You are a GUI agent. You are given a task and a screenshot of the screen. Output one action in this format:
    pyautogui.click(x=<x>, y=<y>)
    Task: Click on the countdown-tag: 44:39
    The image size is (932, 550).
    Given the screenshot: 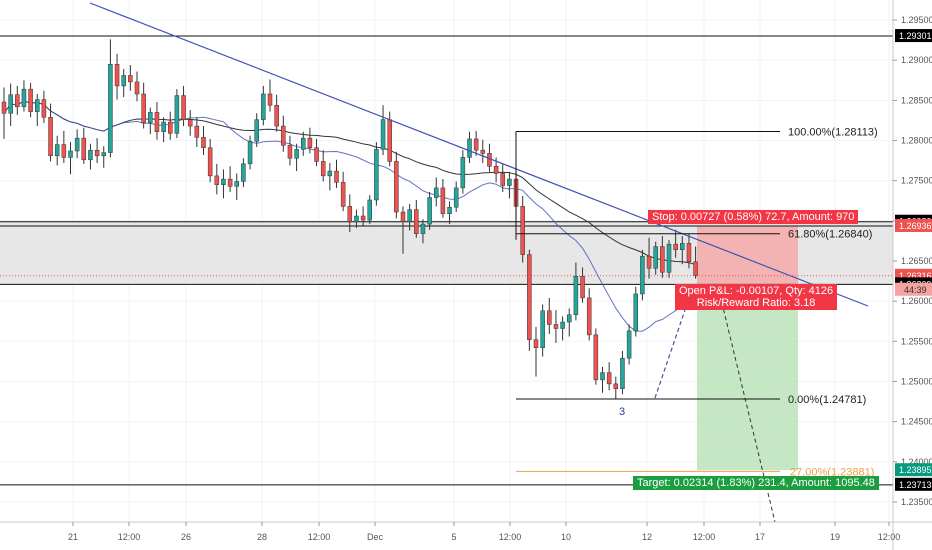 What is the action you would take?
    pyautogui.click(x=913, y=289)
    